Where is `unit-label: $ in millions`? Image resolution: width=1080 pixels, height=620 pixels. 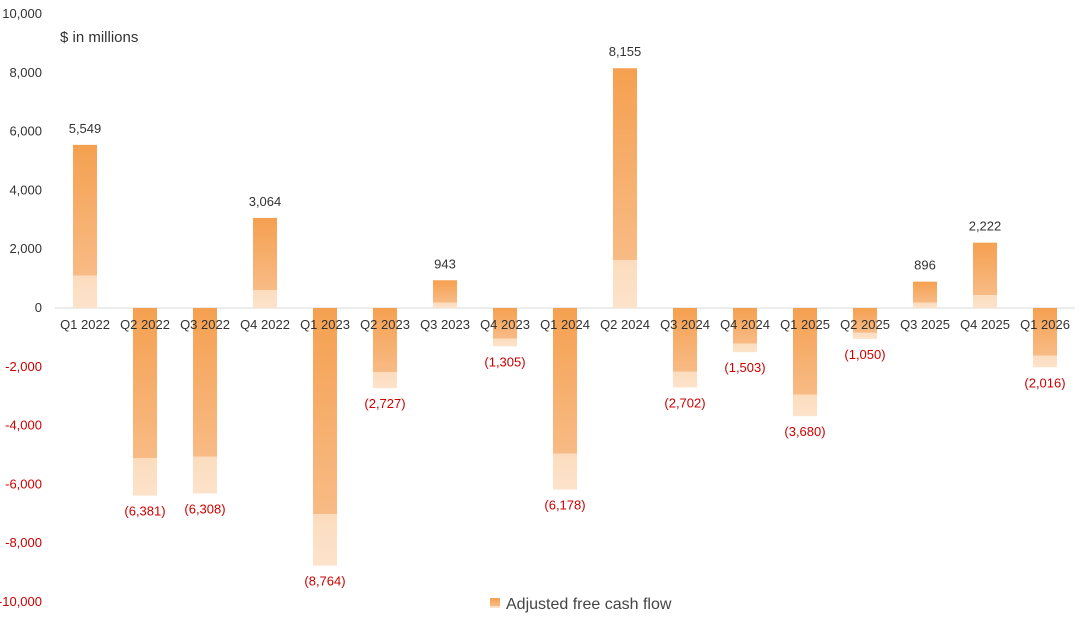
unit-label: $ in millions is located at coordinates (99, 37).